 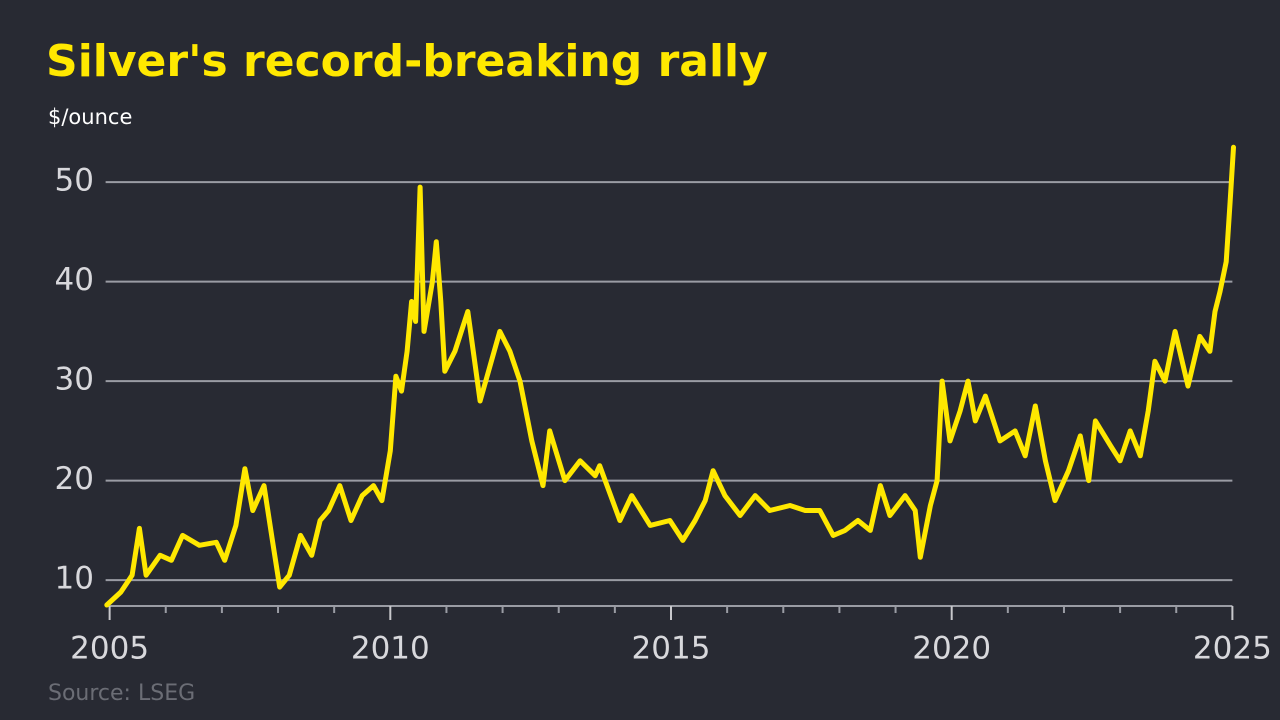 What do you see at coordinates (74, 479) in the screenshot?
I see `y-tick-label: 20` at bounding box center [74, 479].